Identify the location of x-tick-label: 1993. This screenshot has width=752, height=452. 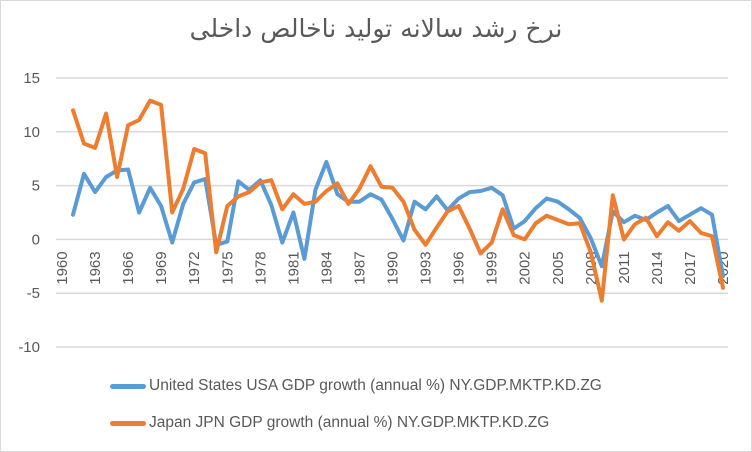
(426, 267).